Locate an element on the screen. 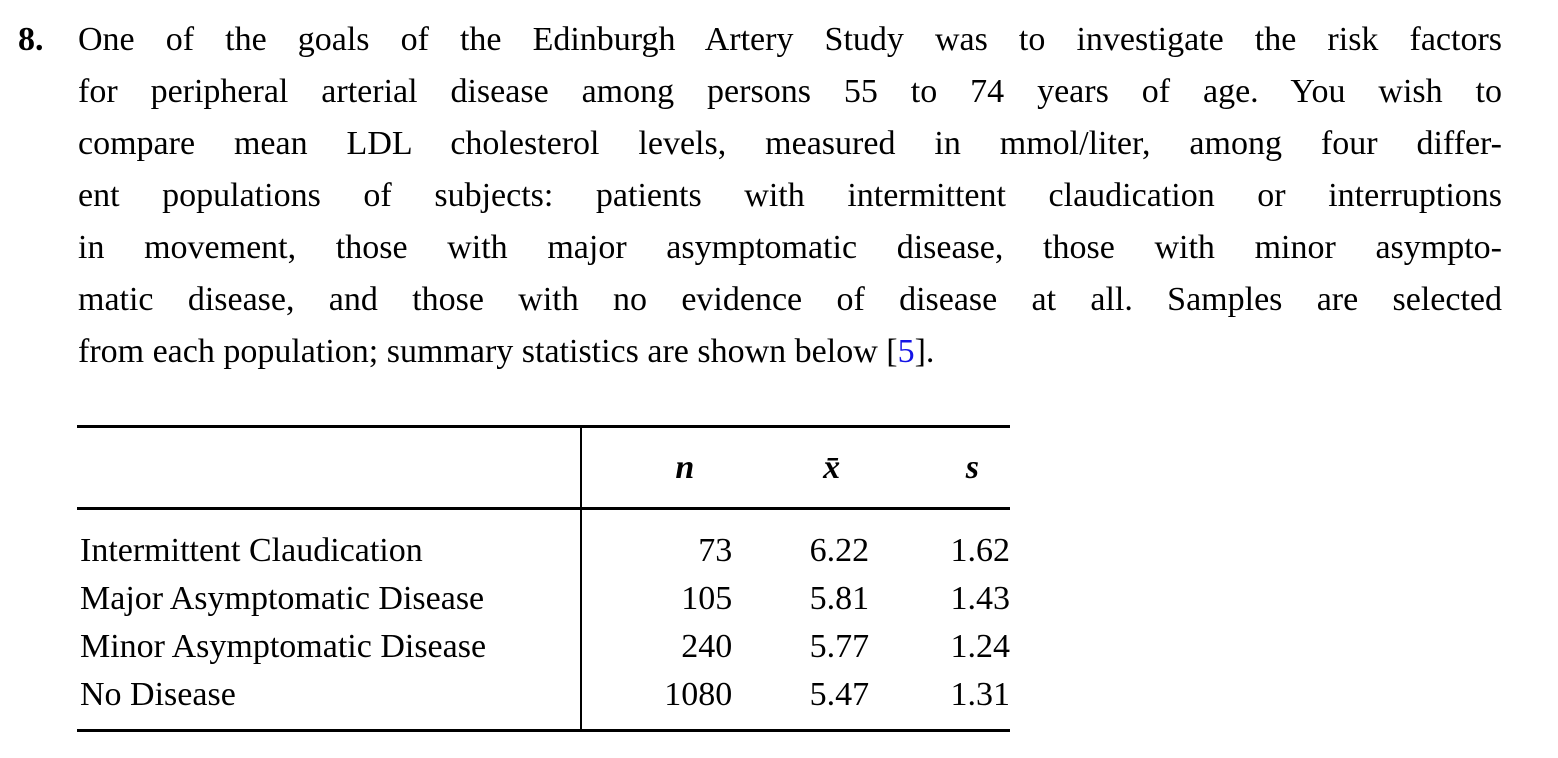 The image size is (1558, 758). reference-link: 5 is located at coordinates (906, 351).